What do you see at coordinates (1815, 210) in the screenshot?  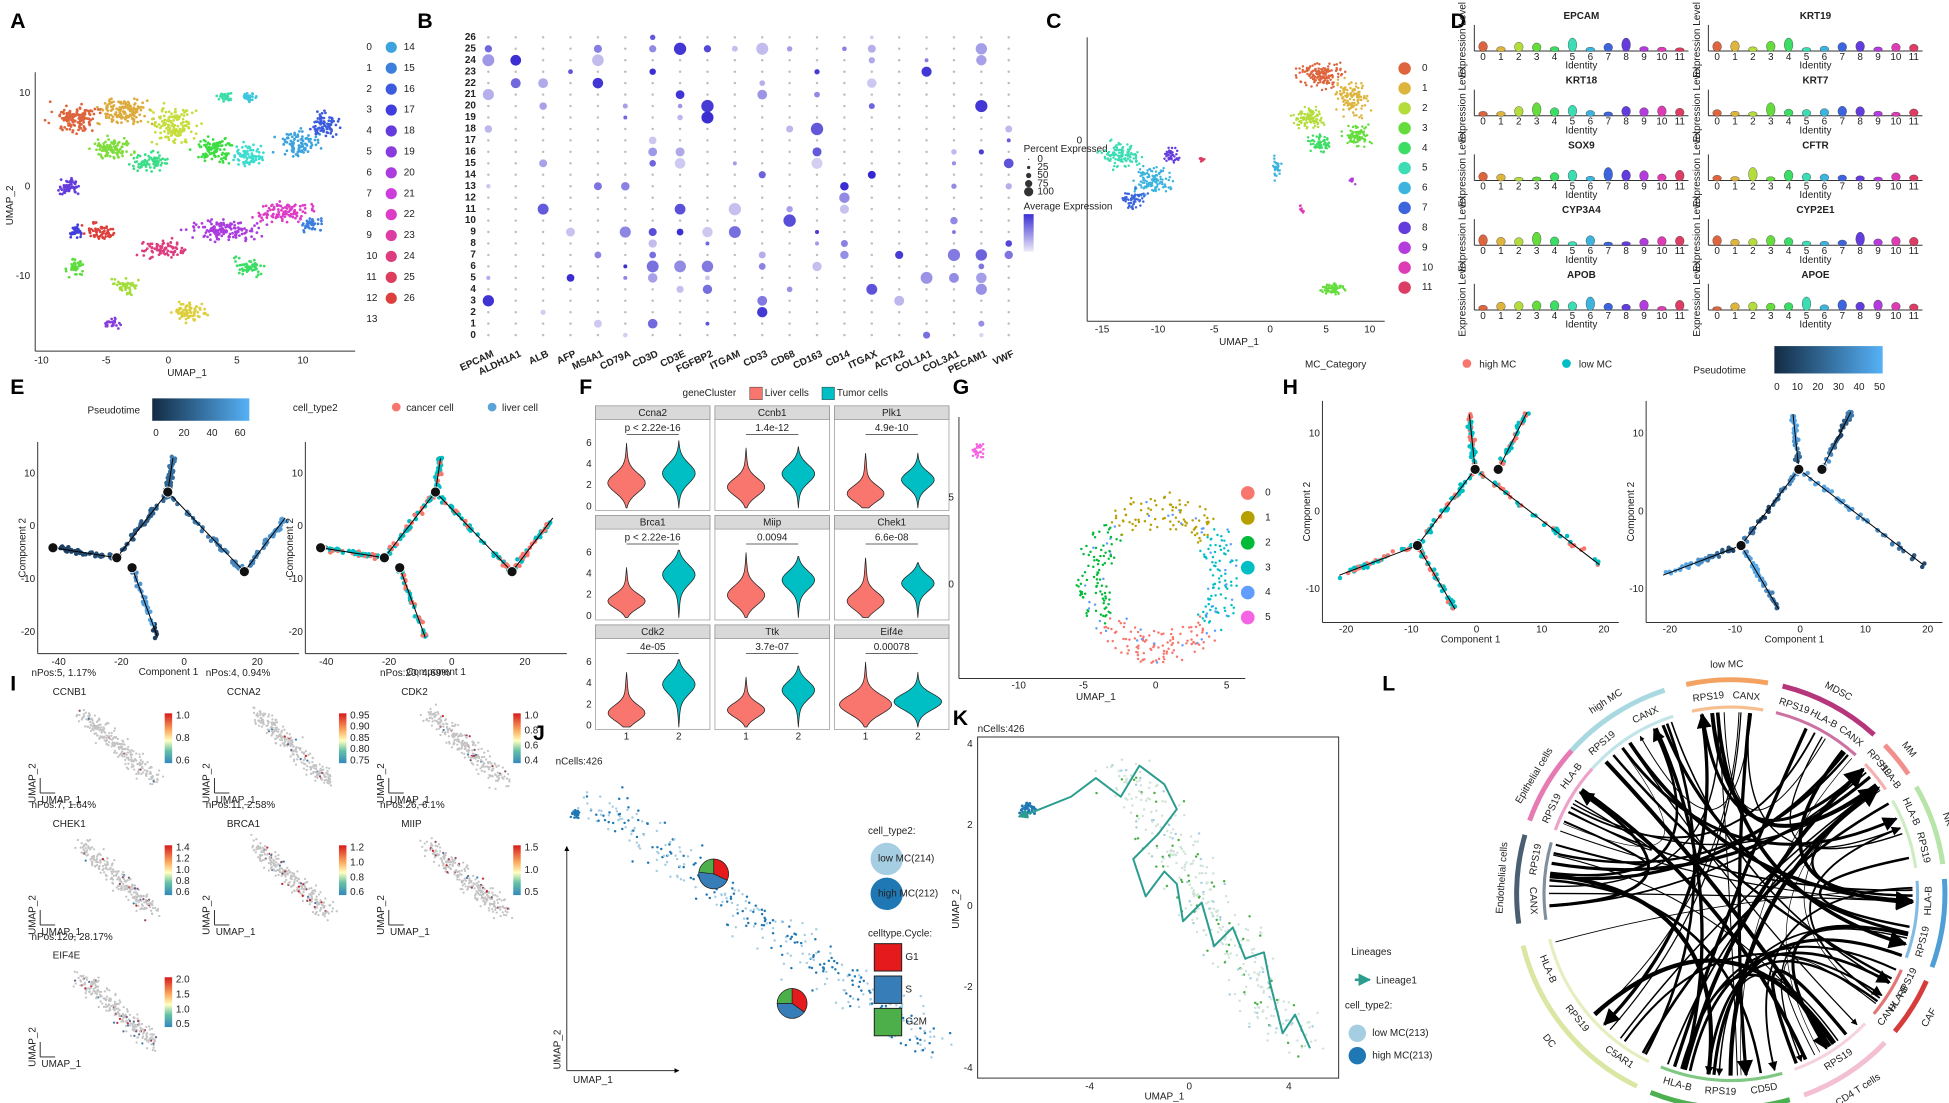 I see `gene-title: CYP2E1` at bounding box center [1815, 210].